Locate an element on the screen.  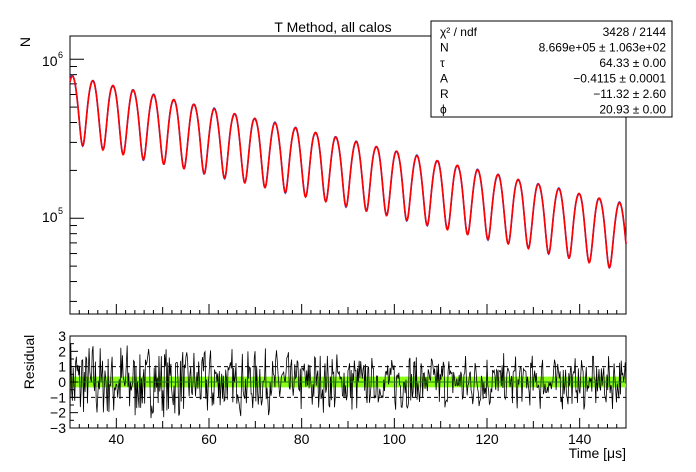
residual-x-tick-label: 100 is located at coordinates (395, 439).